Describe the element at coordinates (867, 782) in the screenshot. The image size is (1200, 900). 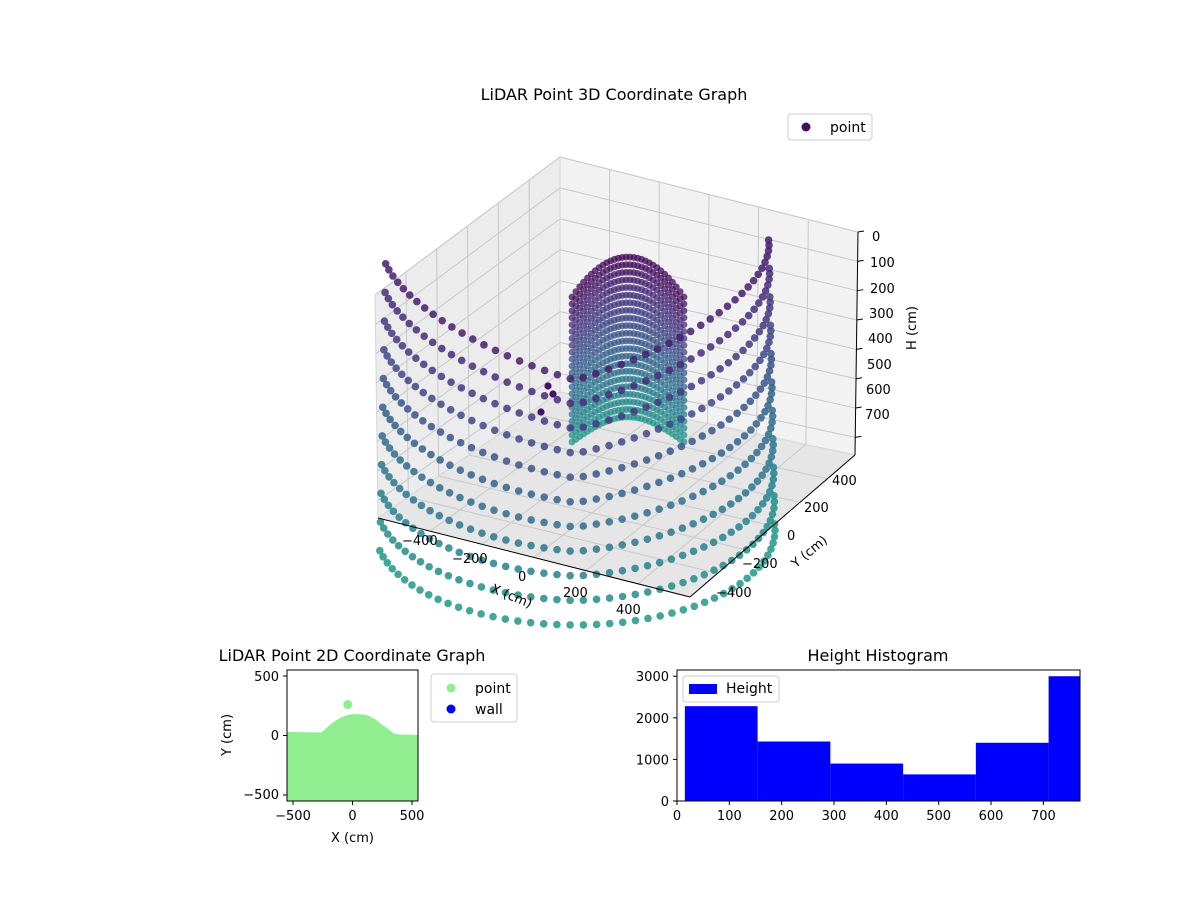
I see `histogram-bar` at that location.